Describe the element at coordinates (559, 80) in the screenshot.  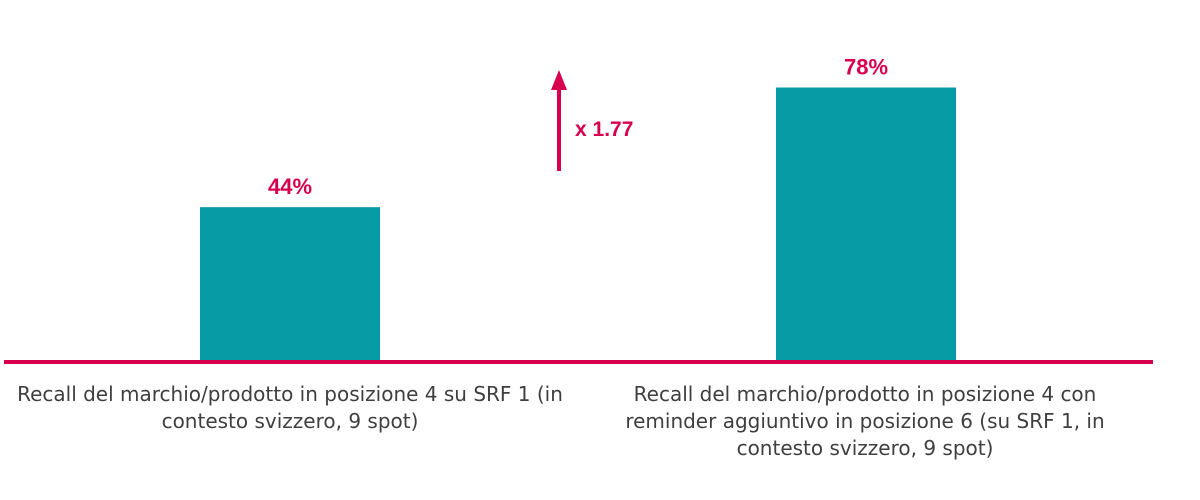
I see `arrow-up-icon` at that location.